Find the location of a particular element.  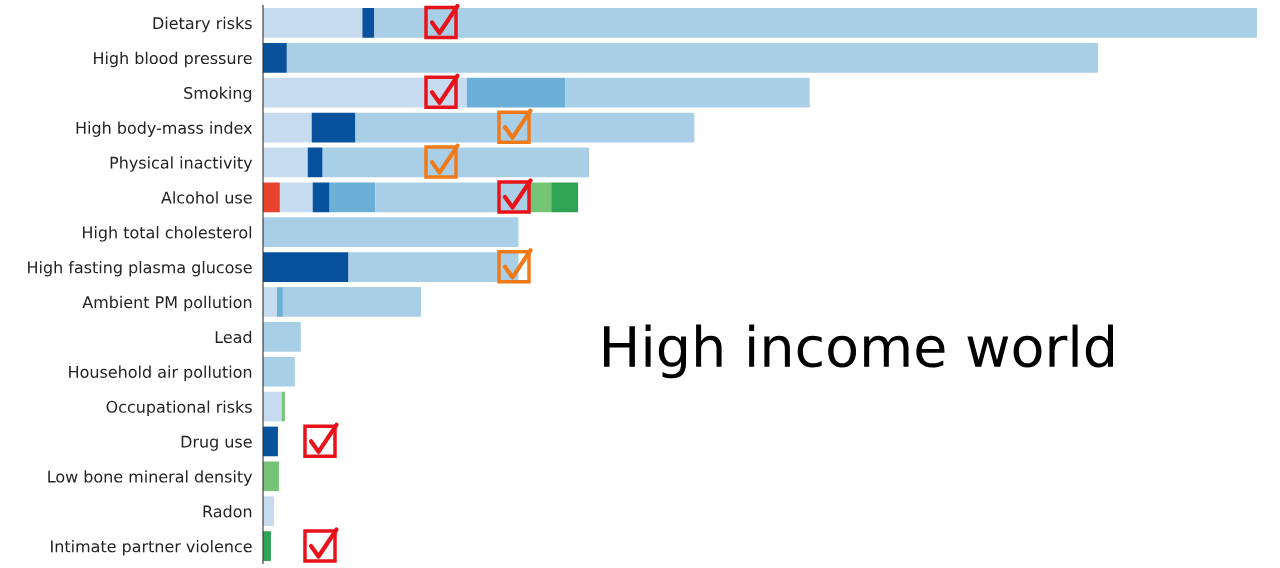

y-tick-label: Household air pollution is located at coordinates (160, 373).